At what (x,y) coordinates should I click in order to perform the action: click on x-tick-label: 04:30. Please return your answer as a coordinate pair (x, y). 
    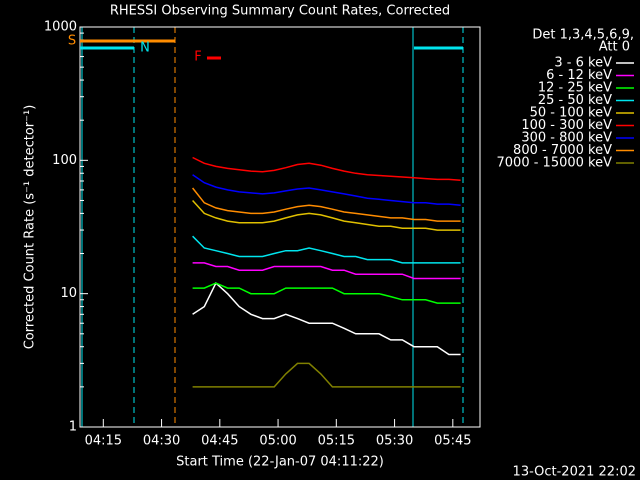
    Looking at the image, I should click on (161, 441).